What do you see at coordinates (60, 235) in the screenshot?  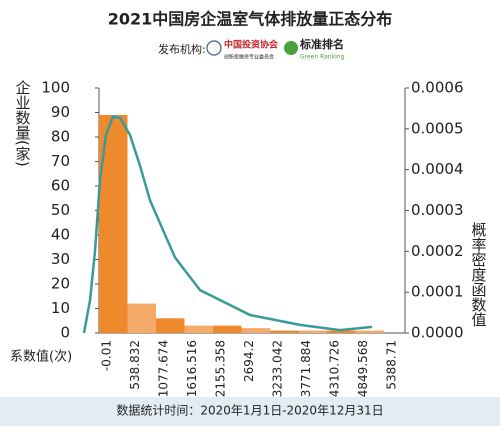 I see `y-tick-label: 40` at bounding box center [60, 235].